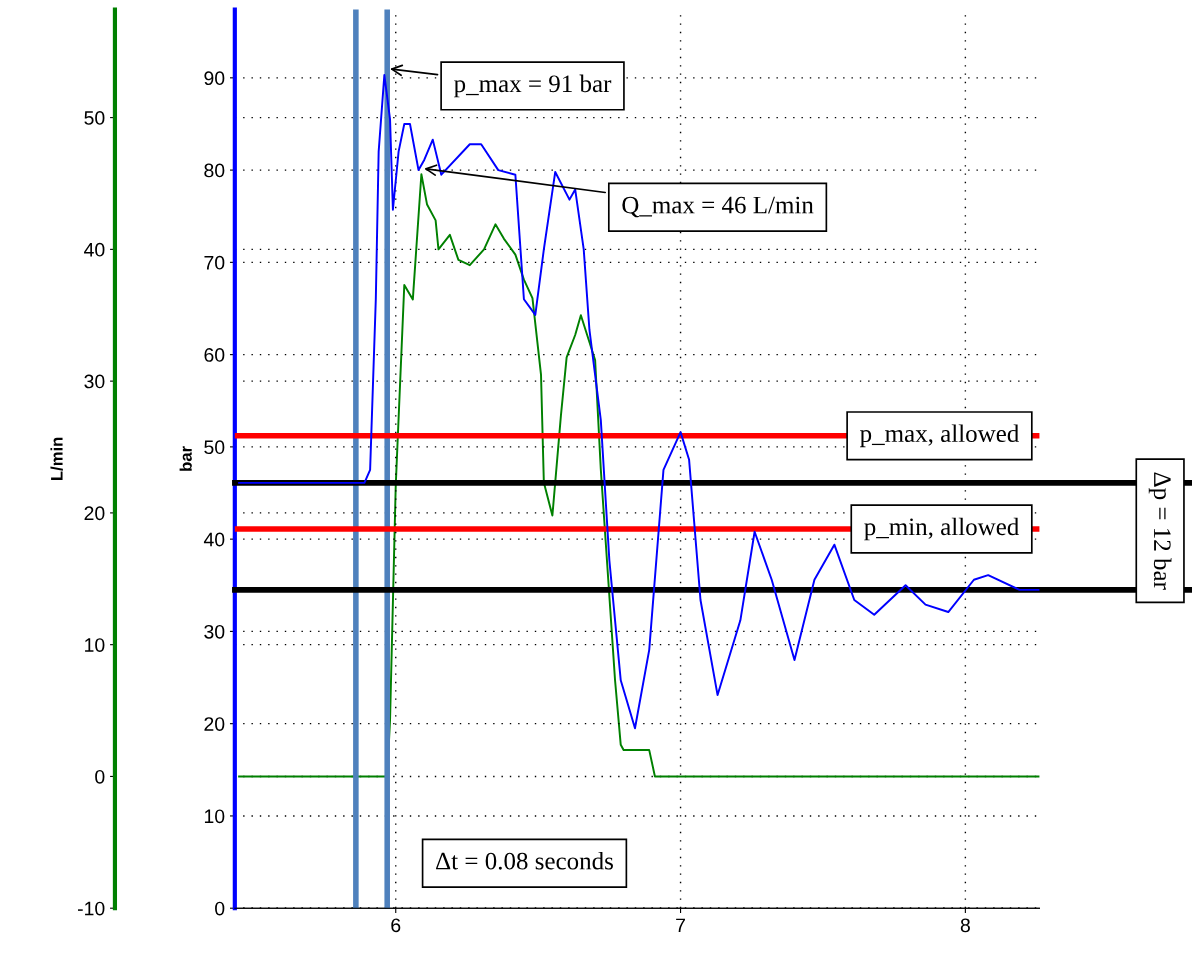 The height and width of the screenshot is (955, 1192). Describe the element at coordinates (941, 529) in the screenshot. I see `ref-line-label: p_min, allowed` at that location.